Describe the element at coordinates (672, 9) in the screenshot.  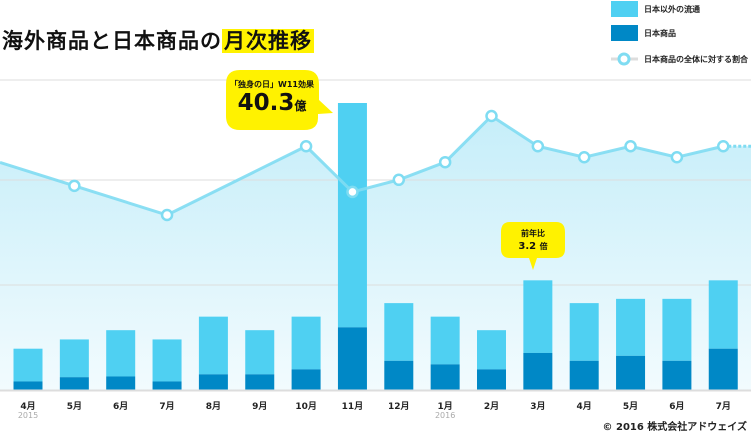
I see `legend-label: 日本以外の流通` at that location.